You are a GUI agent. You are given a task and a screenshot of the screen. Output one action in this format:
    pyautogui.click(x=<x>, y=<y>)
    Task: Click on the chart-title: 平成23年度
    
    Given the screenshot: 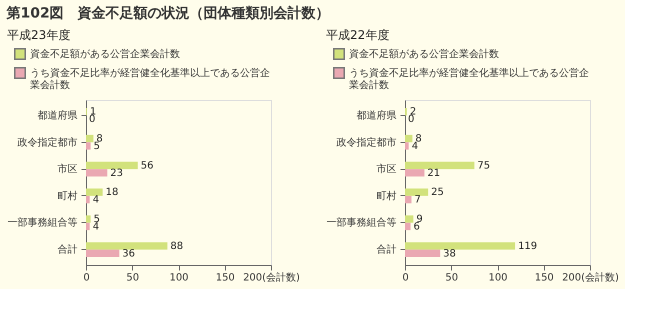 What is the action you would take?
    pyautogui.click(x=38, y=35)
    